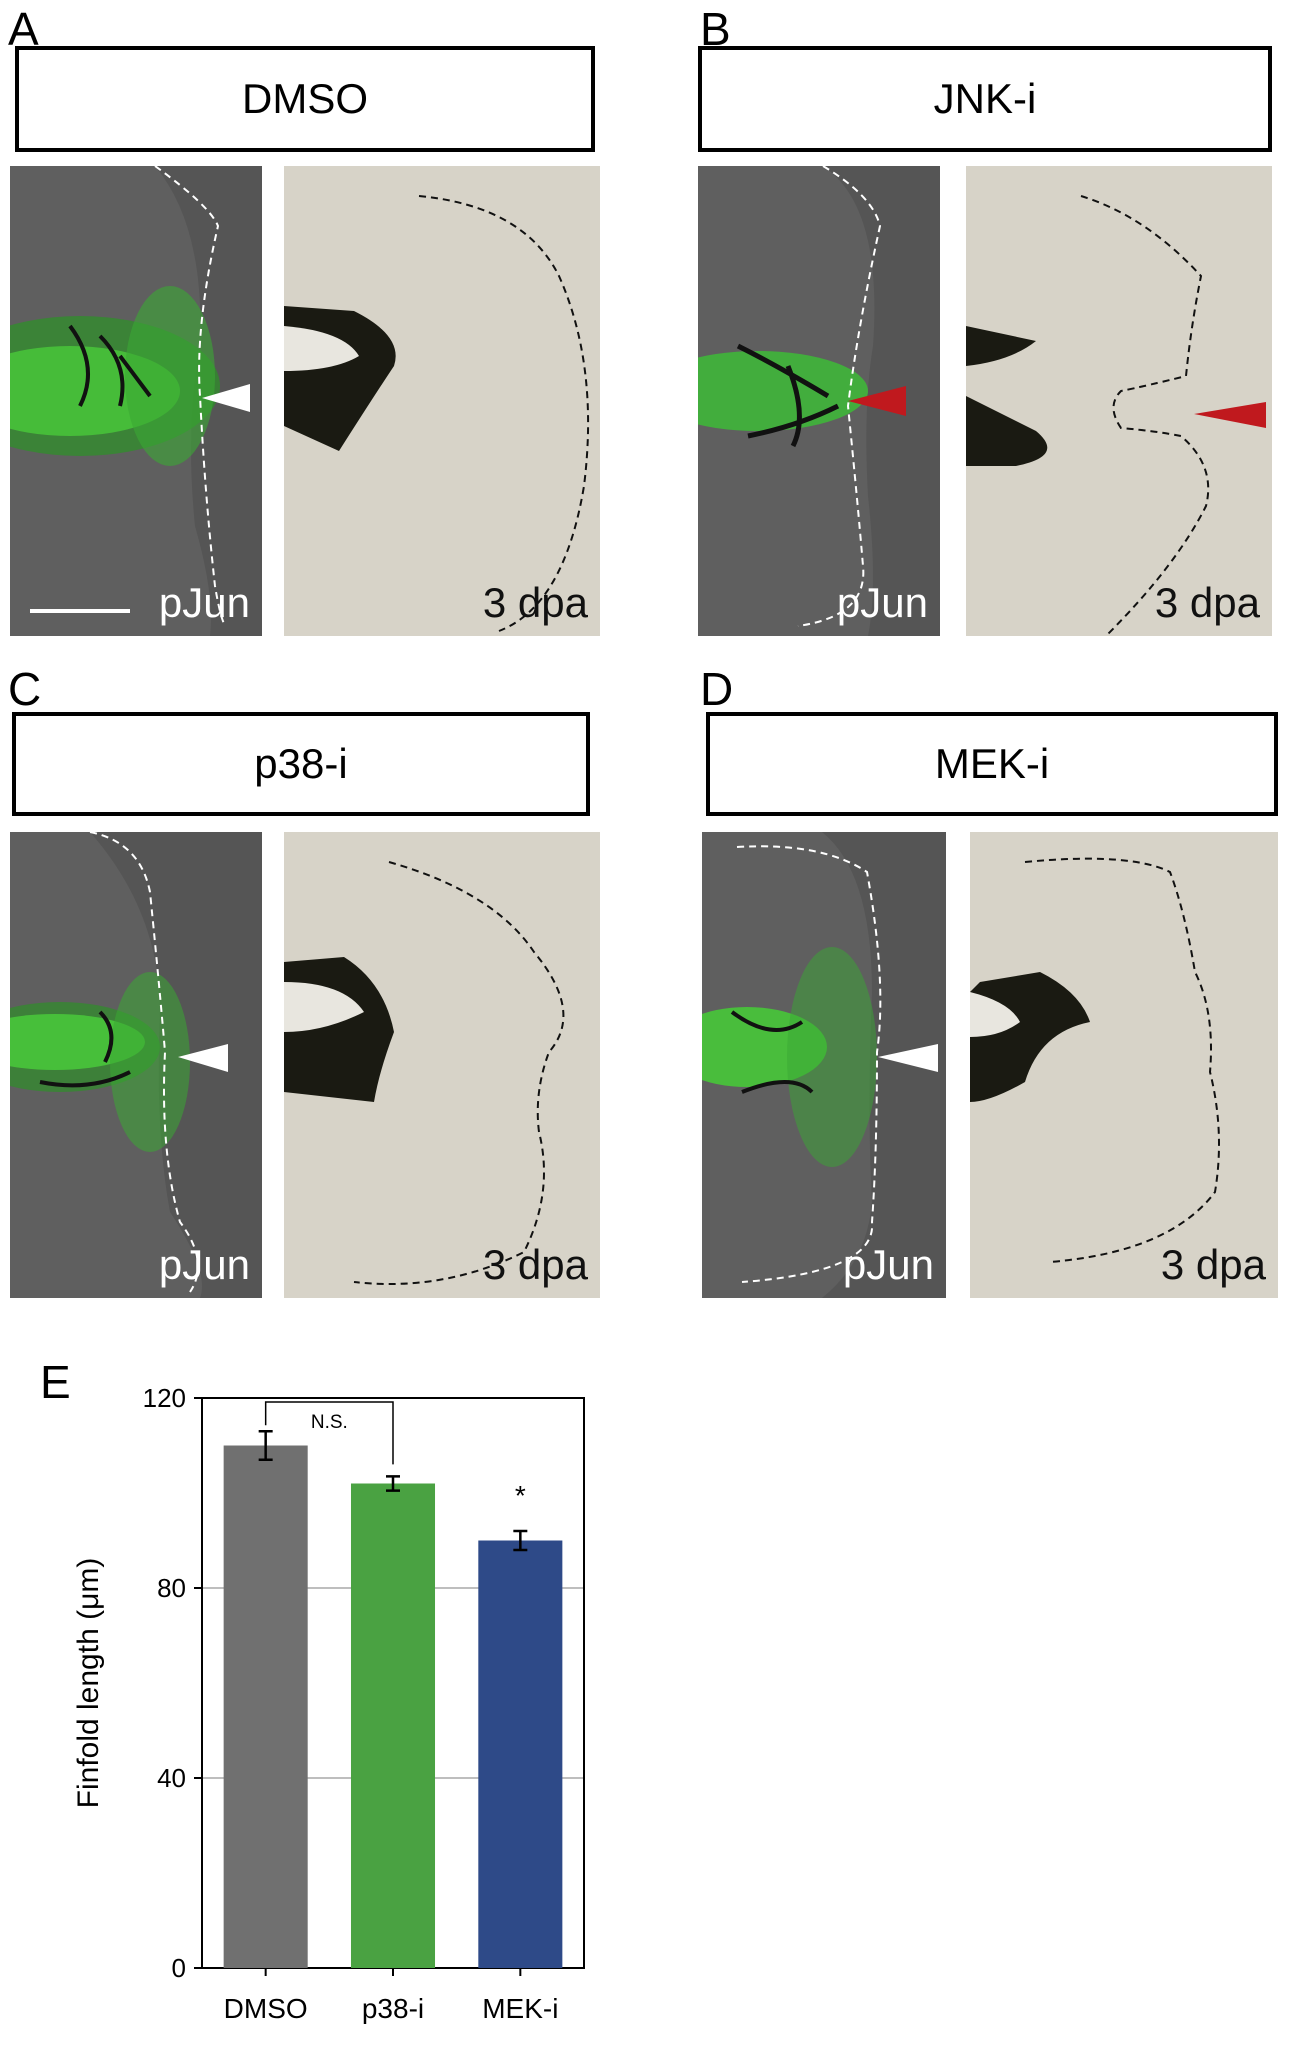 This screenshot has width=1299, height=2057. Describe the element at coordinates (520, 1754) in the screenshot. I see `bar-mek-i` at that location.